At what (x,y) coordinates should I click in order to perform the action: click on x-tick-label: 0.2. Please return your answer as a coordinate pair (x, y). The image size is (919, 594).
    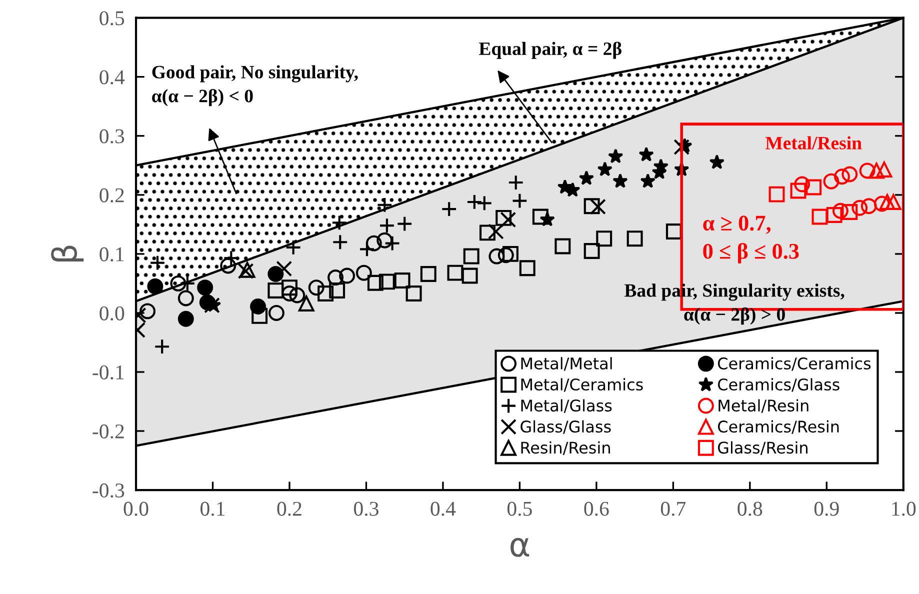
    Looking at the image, I should click on (289, 509).